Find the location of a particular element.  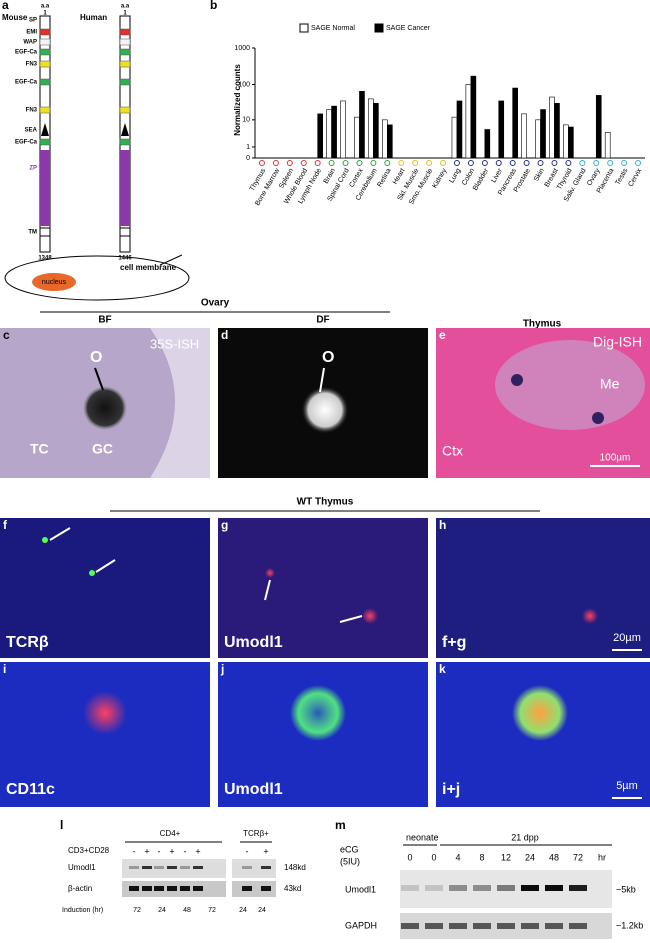

panel-label: b is located at coordinates (213, 6).